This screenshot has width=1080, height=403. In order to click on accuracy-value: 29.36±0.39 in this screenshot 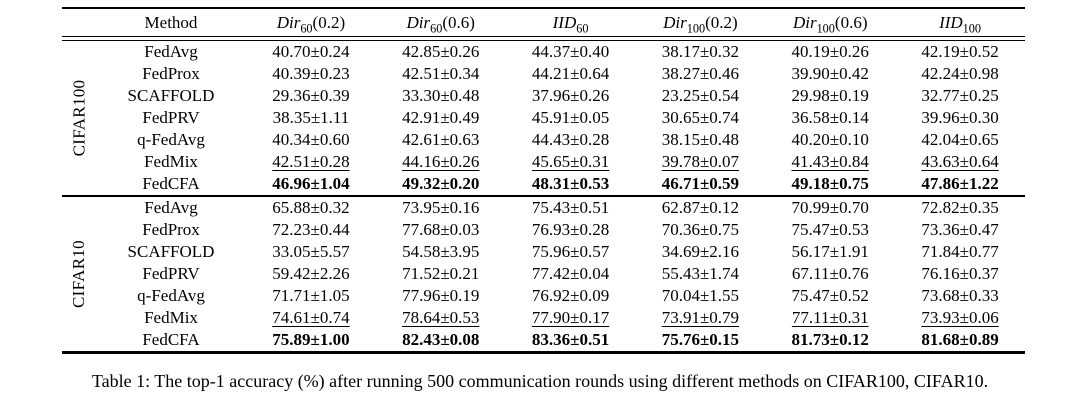, I will do `click(311, 95)`.